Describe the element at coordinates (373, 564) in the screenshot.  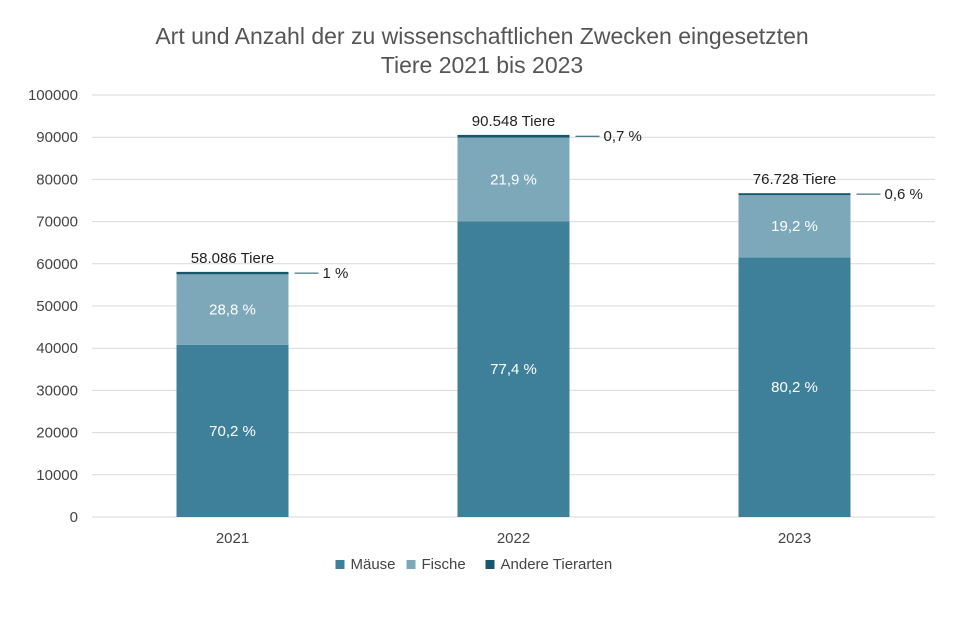
I see `legend-label: Mäuse` at that location.